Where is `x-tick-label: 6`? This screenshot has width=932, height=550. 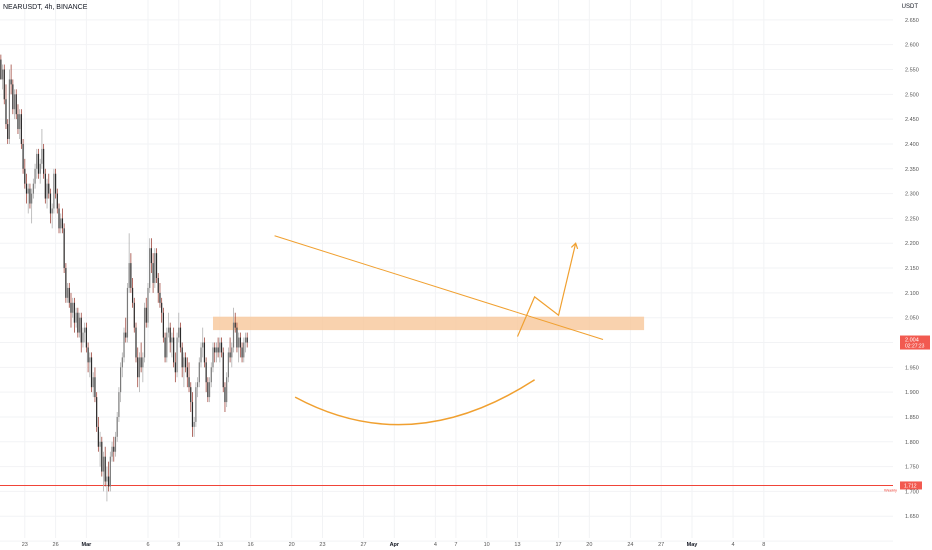
x-tick-label: 6 is located at coordinates (147, 545).